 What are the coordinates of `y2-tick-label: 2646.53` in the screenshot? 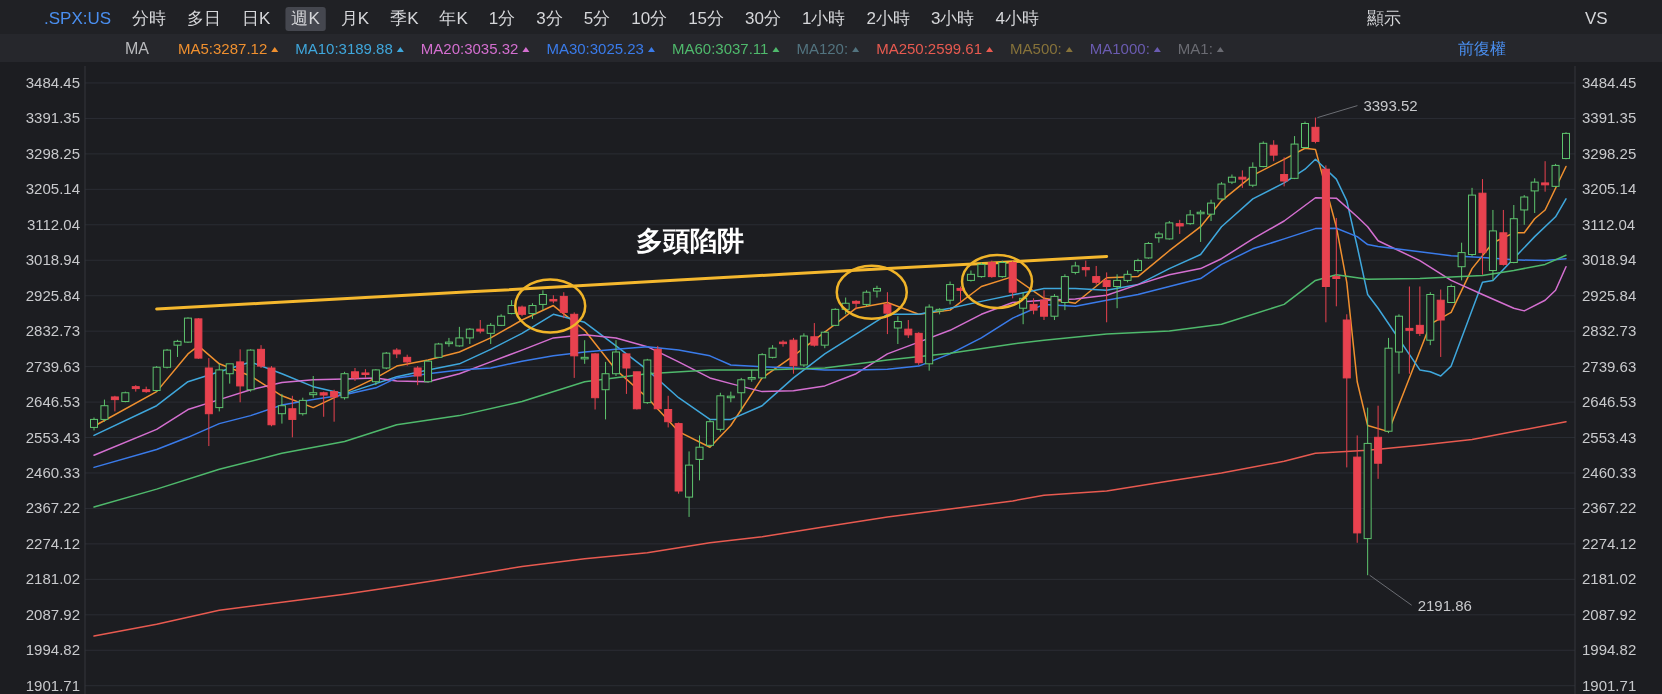 It's located at (1609, 402).